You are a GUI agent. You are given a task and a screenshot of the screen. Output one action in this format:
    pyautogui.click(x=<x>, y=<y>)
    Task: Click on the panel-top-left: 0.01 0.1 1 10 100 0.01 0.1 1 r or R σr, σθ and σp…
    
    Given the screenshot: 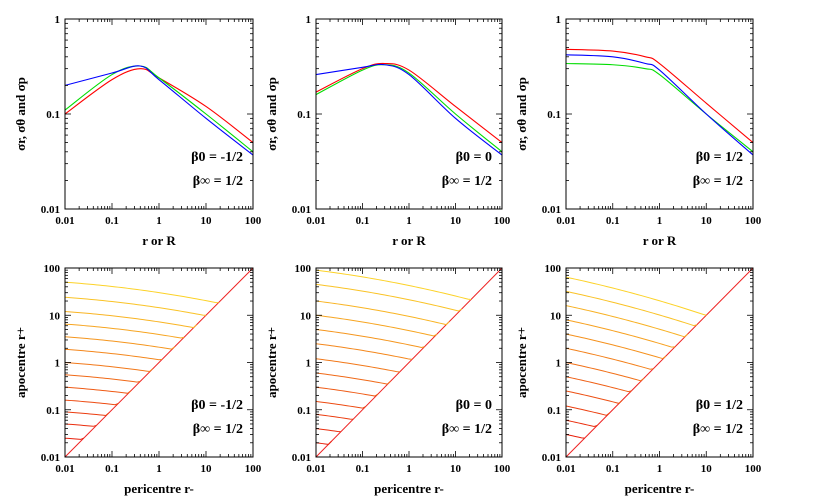 What is the action you would take?
    pyautogui.click(x=137, y=131)
    